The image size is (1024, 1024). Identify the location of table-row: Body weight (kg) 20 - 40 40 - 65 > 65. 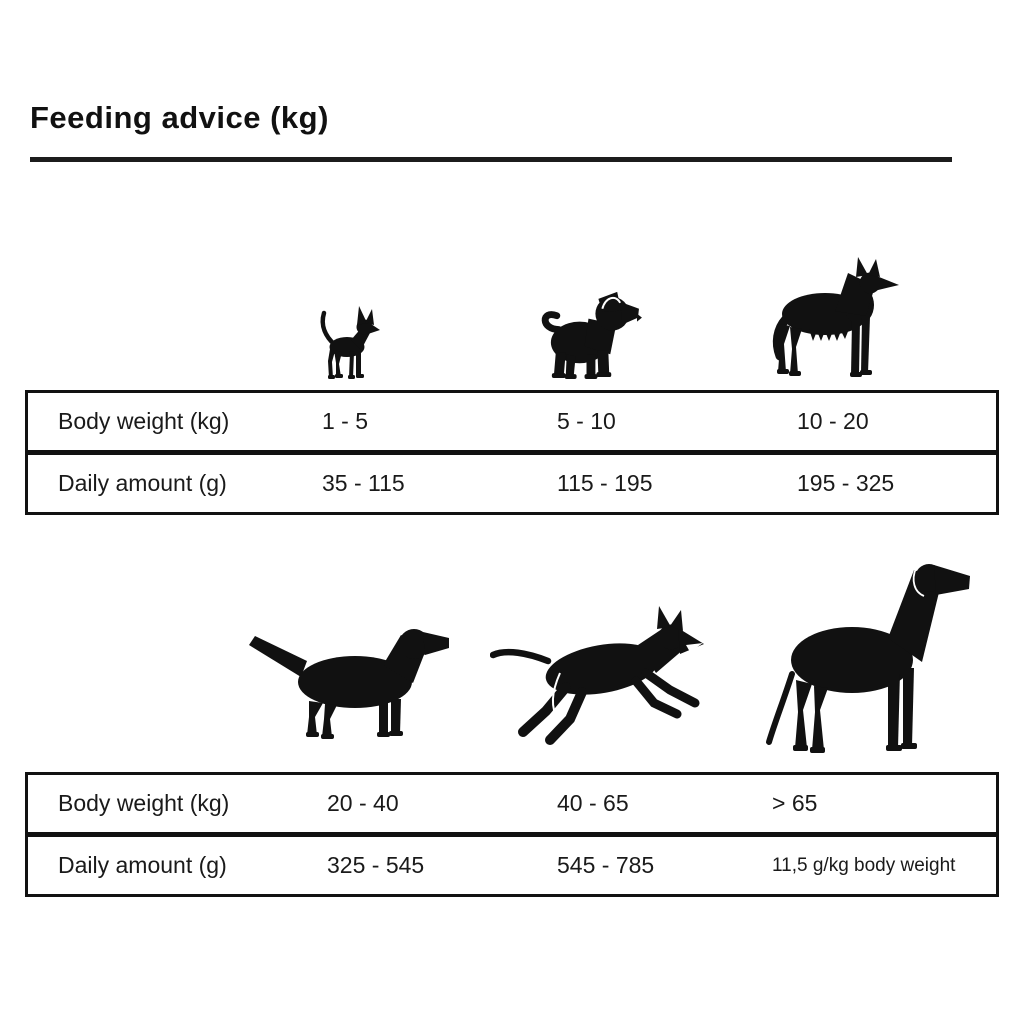
(512, 803).